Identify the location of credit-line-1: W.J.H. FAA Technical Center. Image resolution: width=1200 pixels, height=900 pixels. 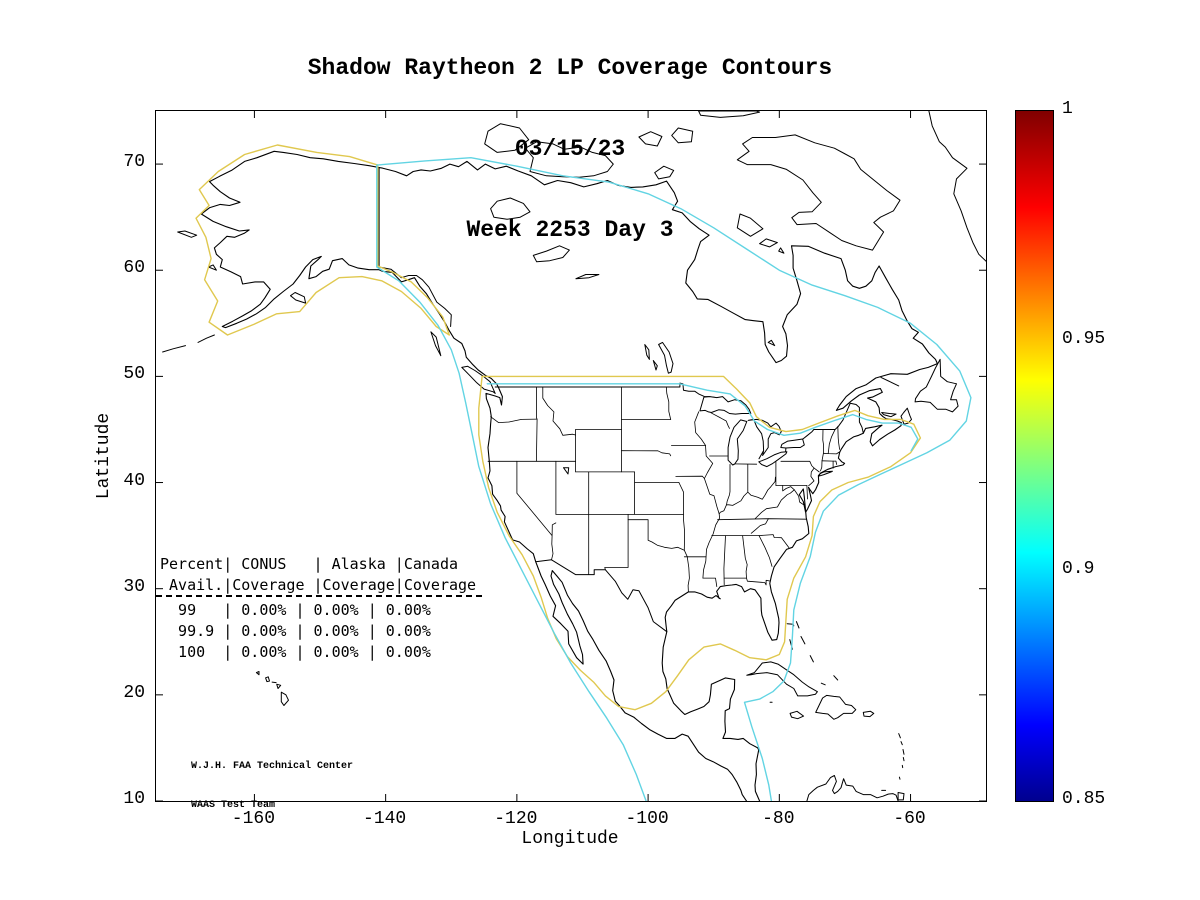
(272, 766).